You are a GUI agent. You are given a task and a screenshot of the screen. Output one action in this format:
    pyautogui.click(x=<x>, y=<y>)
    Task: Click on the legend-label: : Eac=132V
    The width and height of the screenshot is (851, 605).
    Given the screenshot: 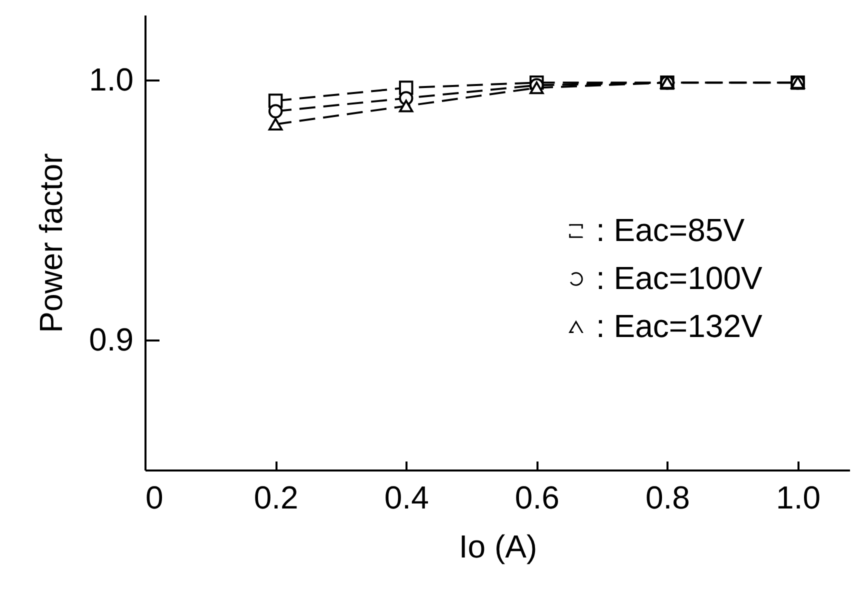 What is the action you would take?
    pyautogui.click(x=679, y=326)
    